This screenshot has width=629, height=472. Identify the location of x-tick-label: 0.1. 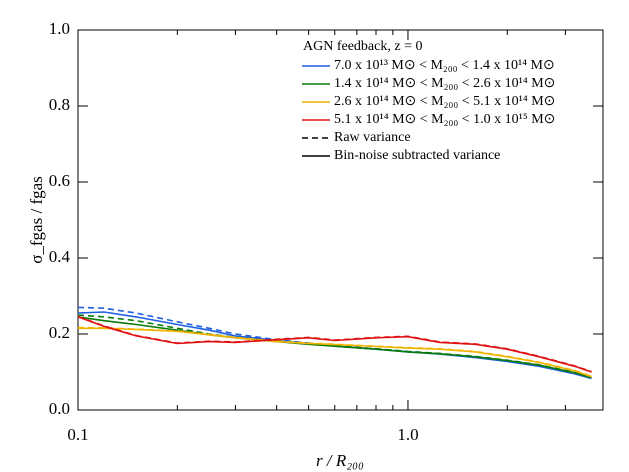
(77, 434).